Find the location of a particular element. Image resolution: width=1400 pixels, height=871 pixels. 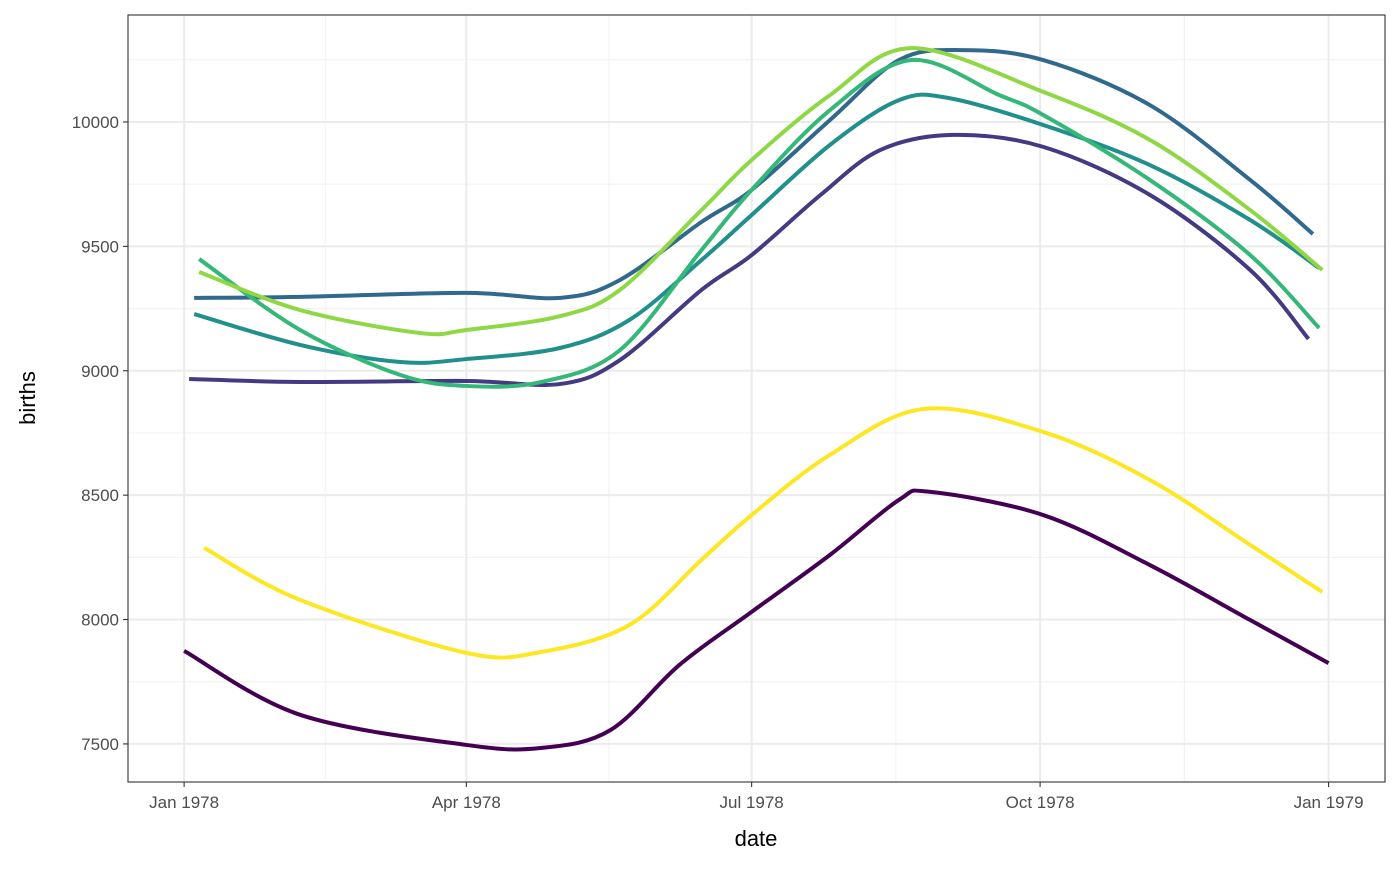

y-tick-label: 9500 is located at coordinates (100, 246).